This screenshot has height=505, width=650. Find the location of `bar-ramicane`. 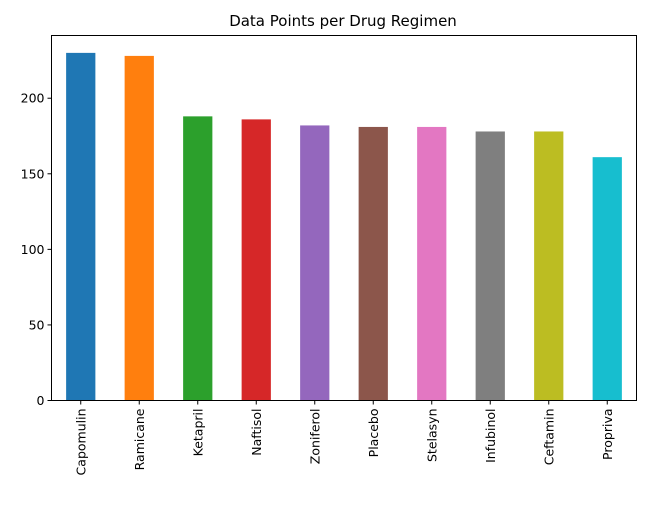

bar-ramicane is located at coordinates (139, 228).